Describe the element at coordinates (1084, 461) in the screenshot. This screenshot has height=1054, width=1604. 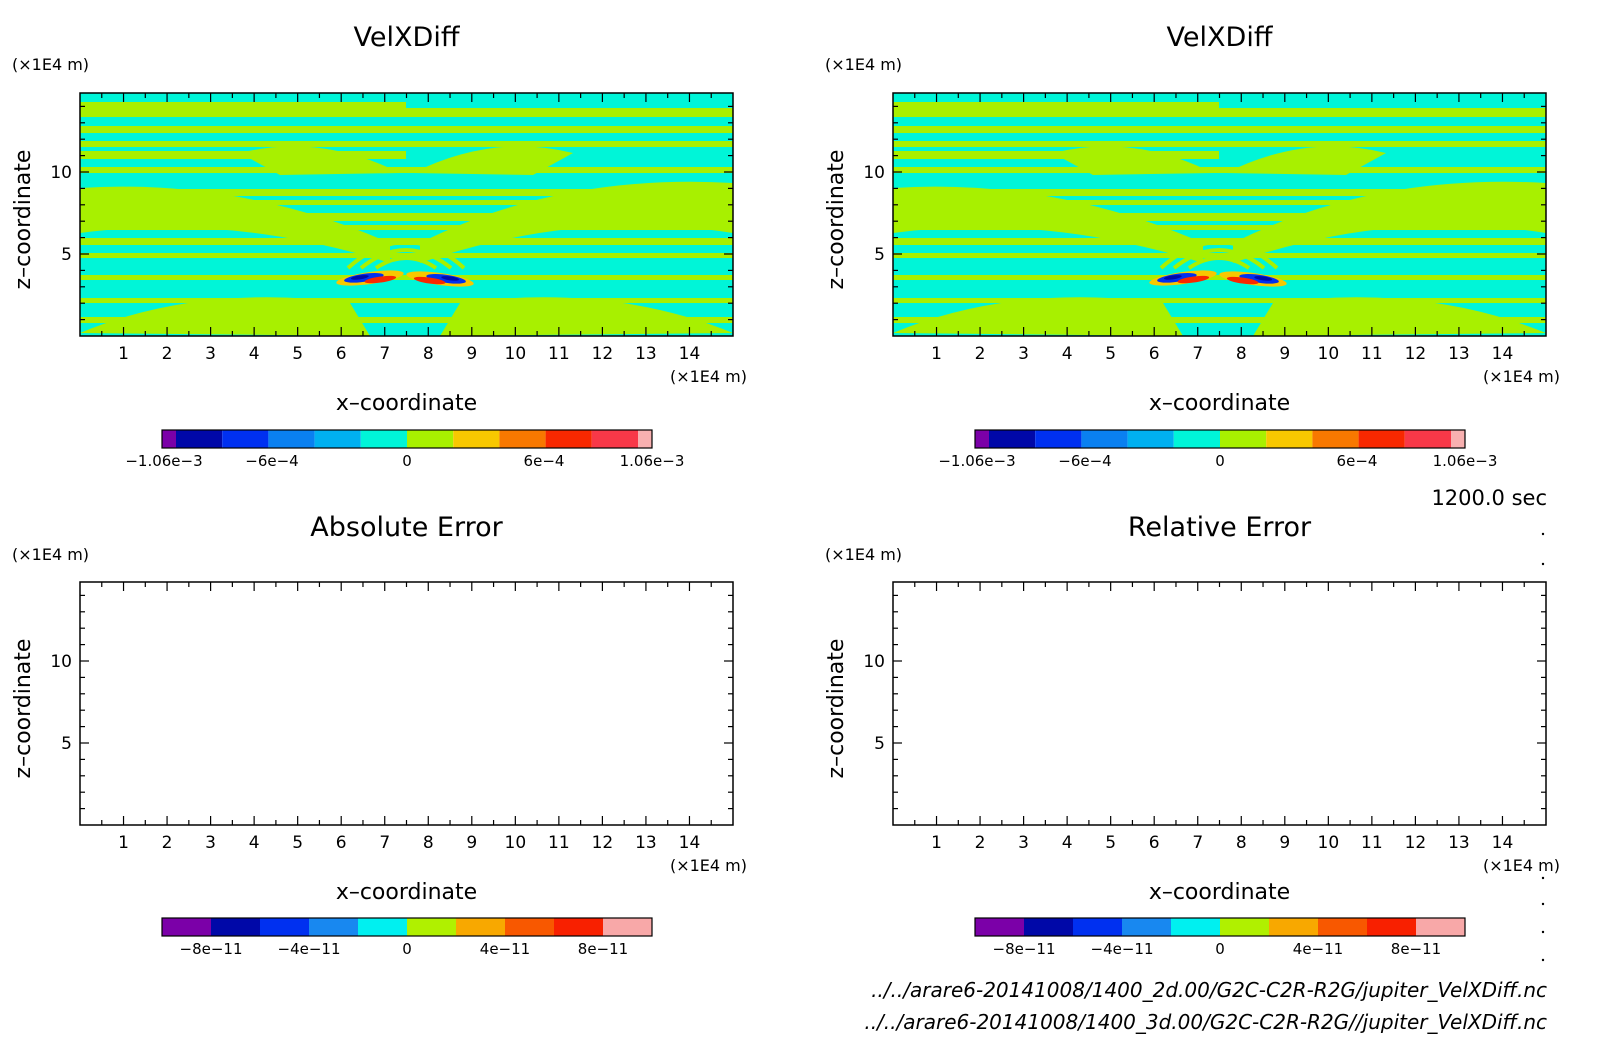
I see `colorbar-label: −6e−4` at that location.